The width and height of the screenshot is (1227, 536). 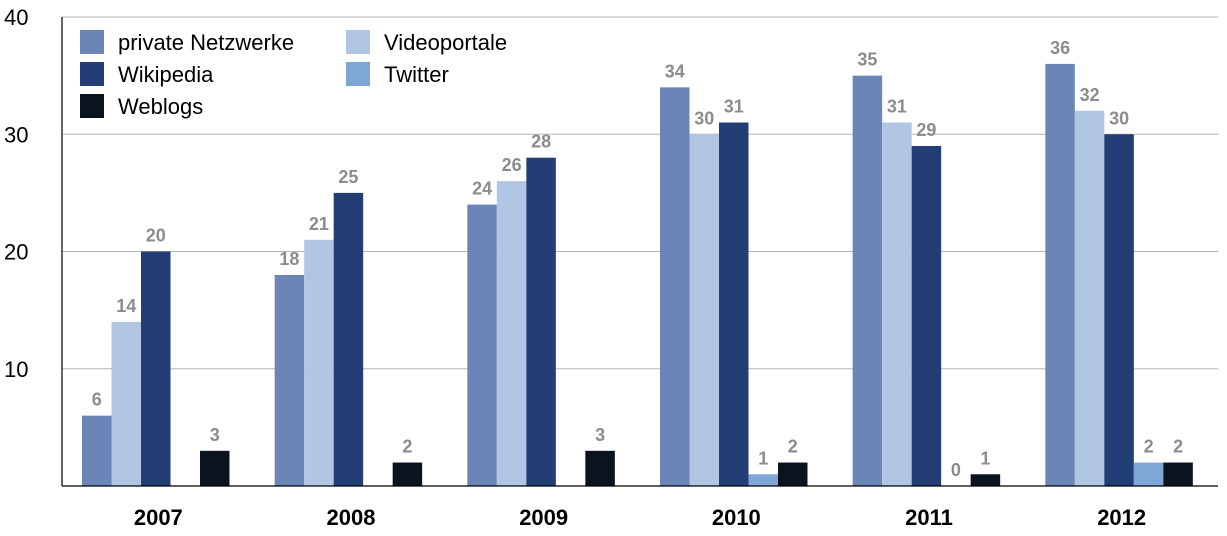 What do you see at coordinates (543, 517) in the screenshot?
I see `x-tick-label-2009: 2009` at bounding box center [543, 517].